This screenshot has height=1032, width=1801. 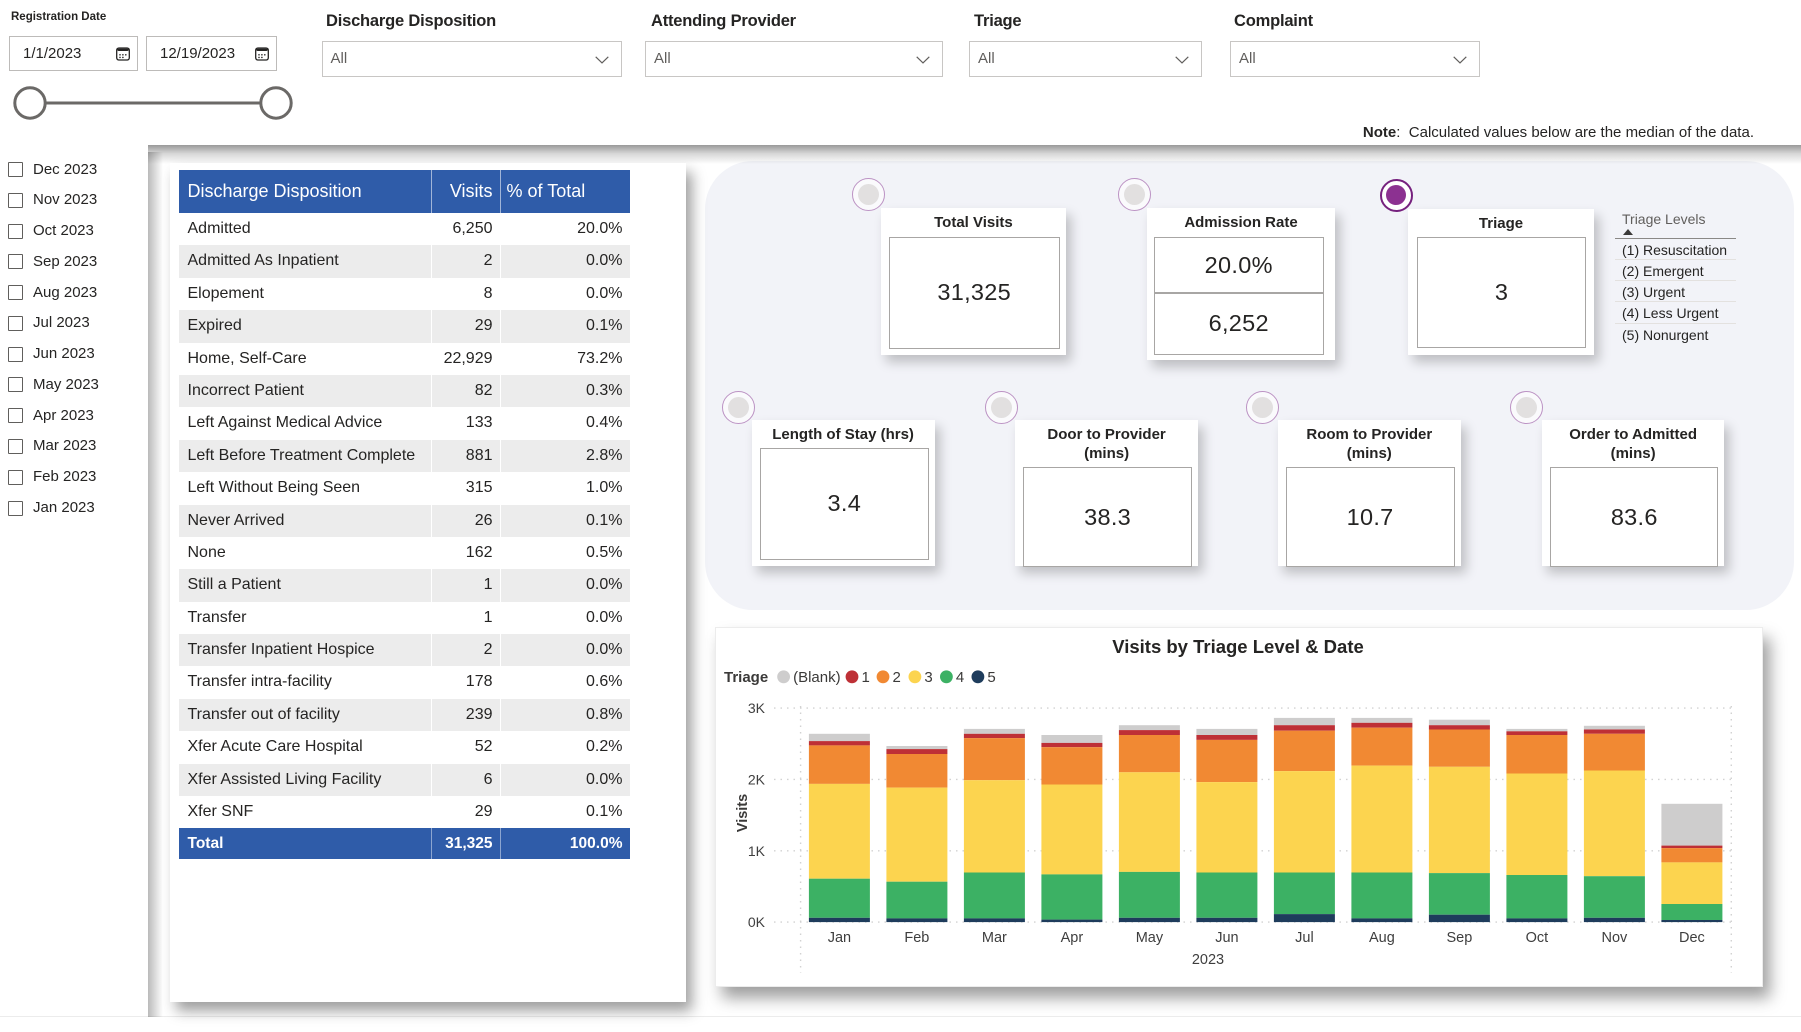 I want to click on svg-text: 0K, so click(x=757, y=922).